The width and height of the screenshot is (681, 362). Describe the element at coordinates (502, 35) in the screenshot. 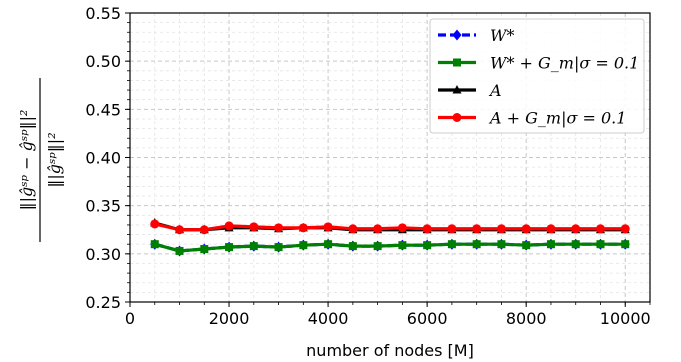

I see `legend-label: W*` at that location.